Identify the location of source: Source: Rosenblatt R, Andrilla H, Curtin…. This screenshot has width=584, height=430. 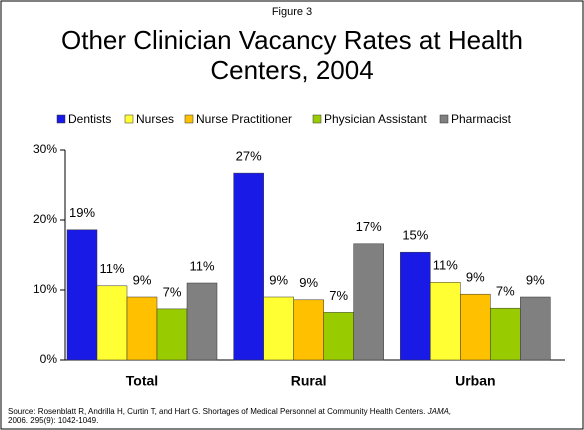
(229, 411).